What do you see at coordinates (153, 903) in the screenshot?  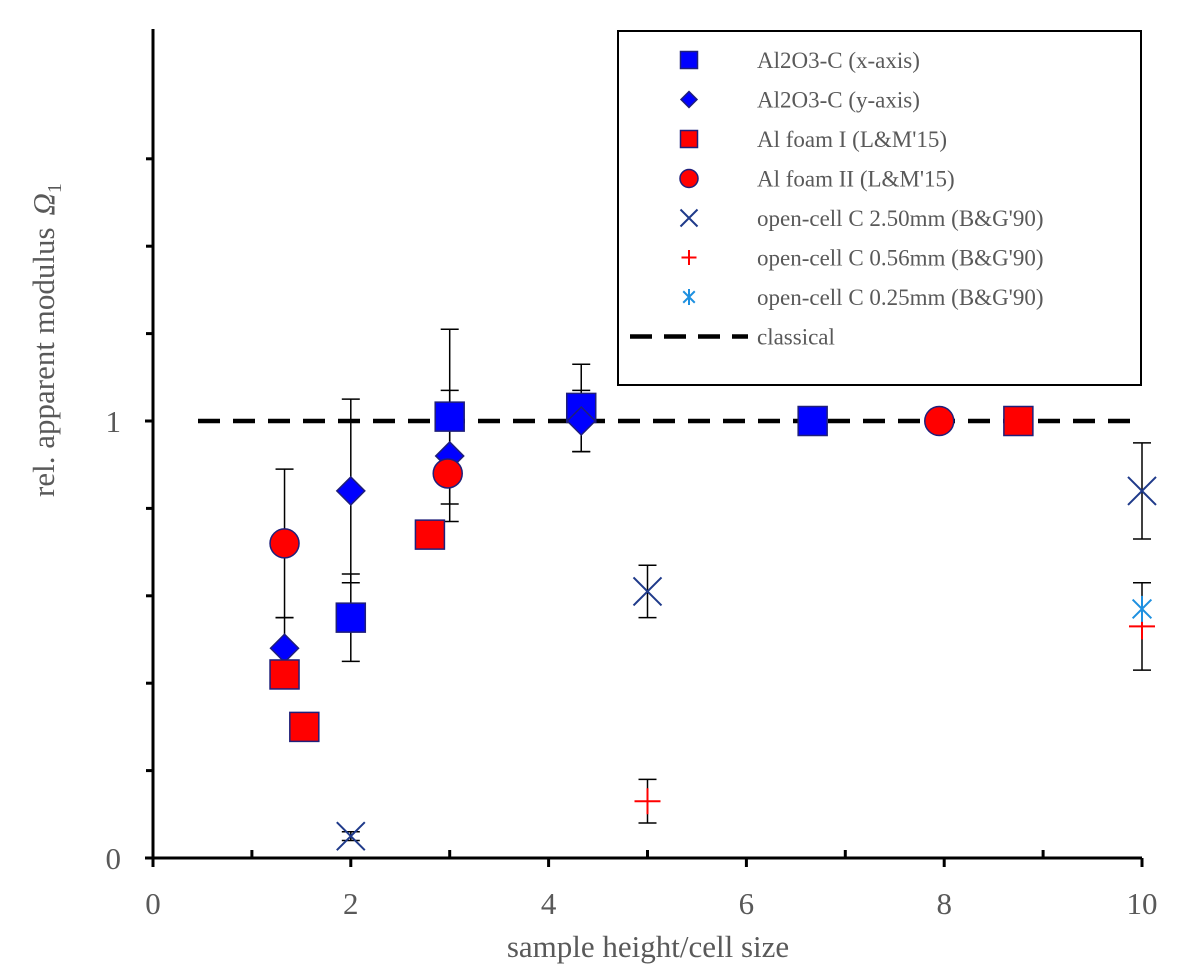 I see `x-tick-label: 0` at bounding box center [153, 903].